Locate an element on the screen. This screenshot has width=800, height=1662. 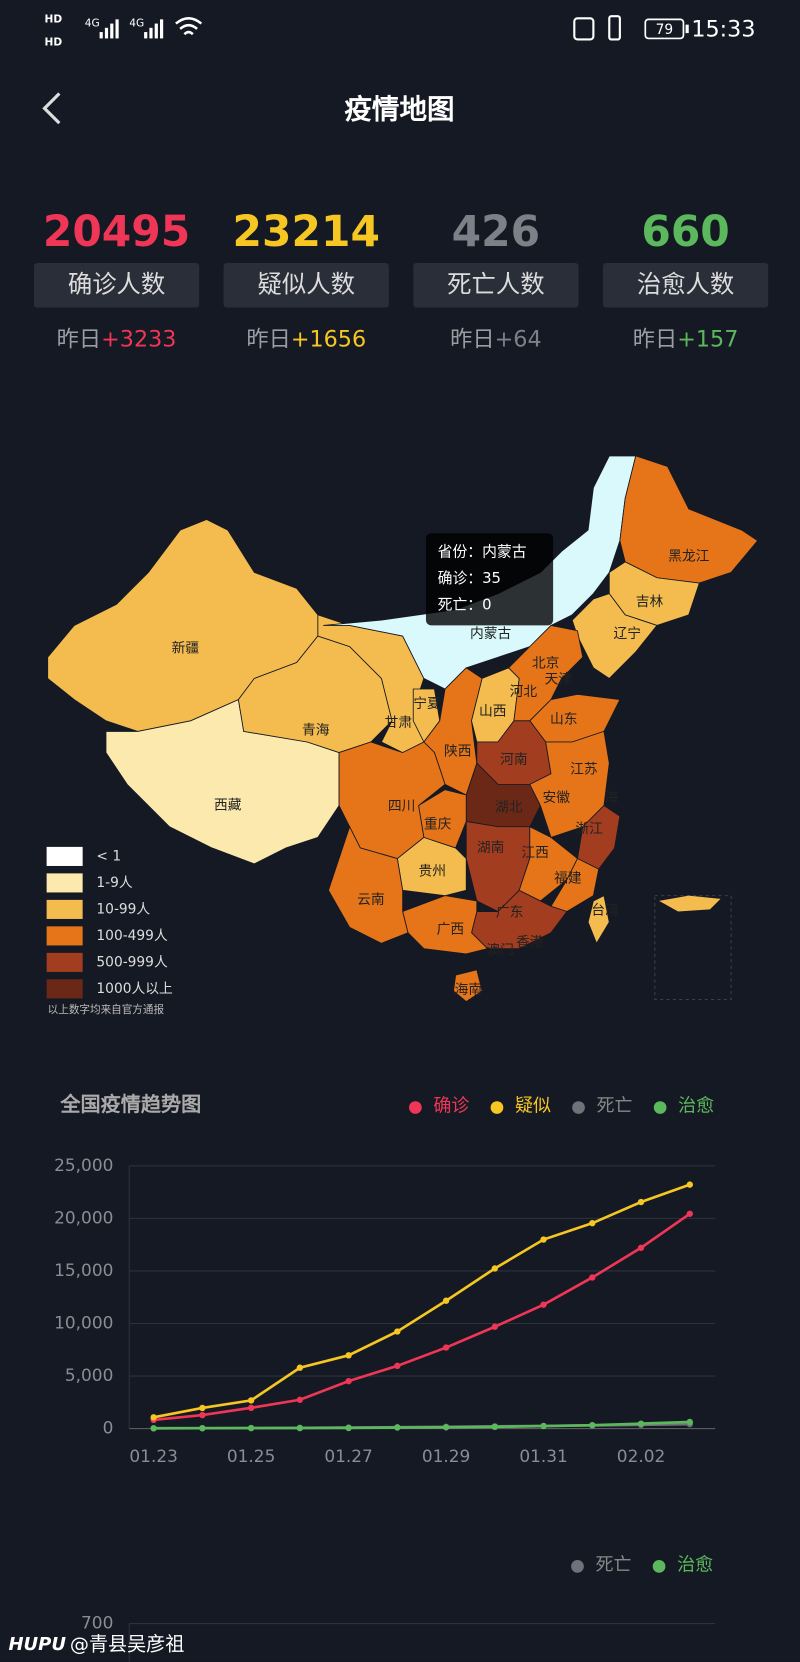
province-label: 青海 is located at coordinates (316, 730).